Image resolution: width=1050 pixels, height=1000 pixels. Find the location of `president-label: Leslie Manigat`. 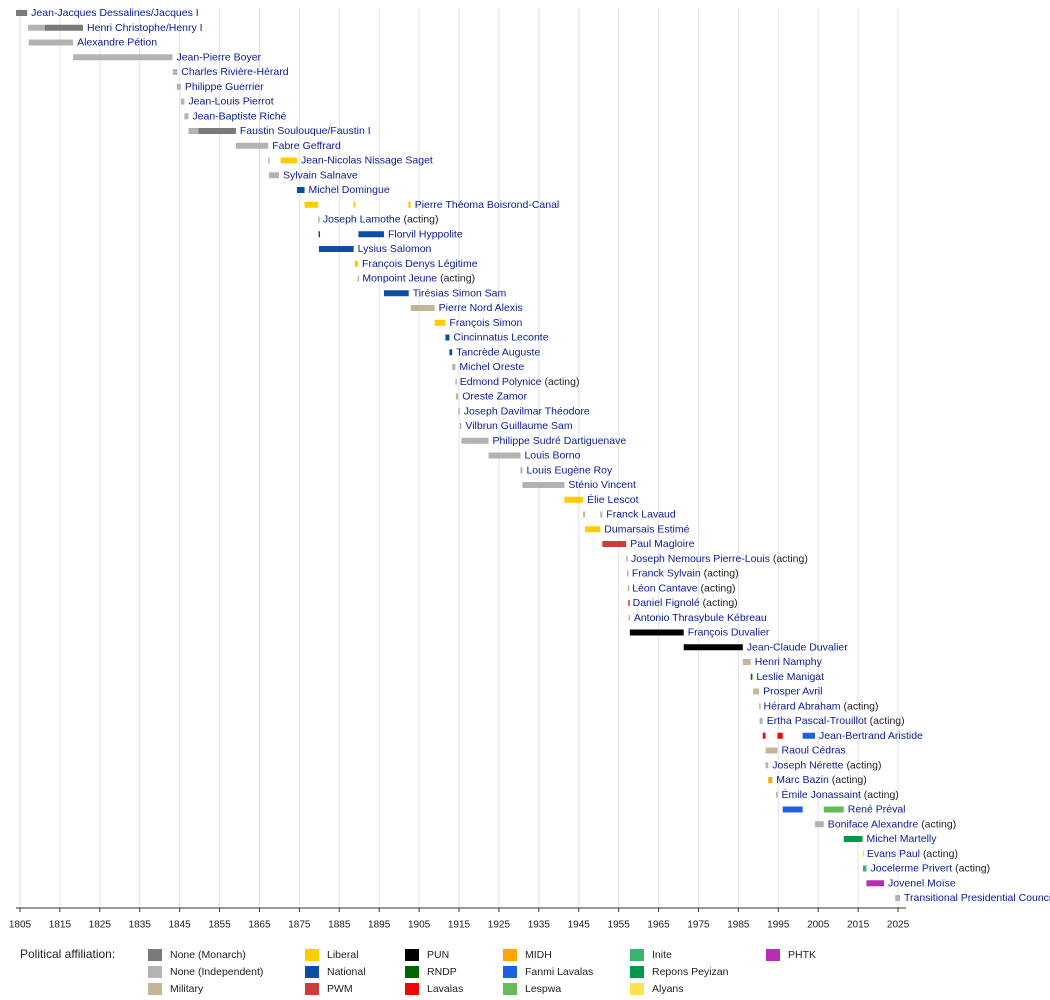

president-label: Leslie Manigat is located at coordinates (790, 677).